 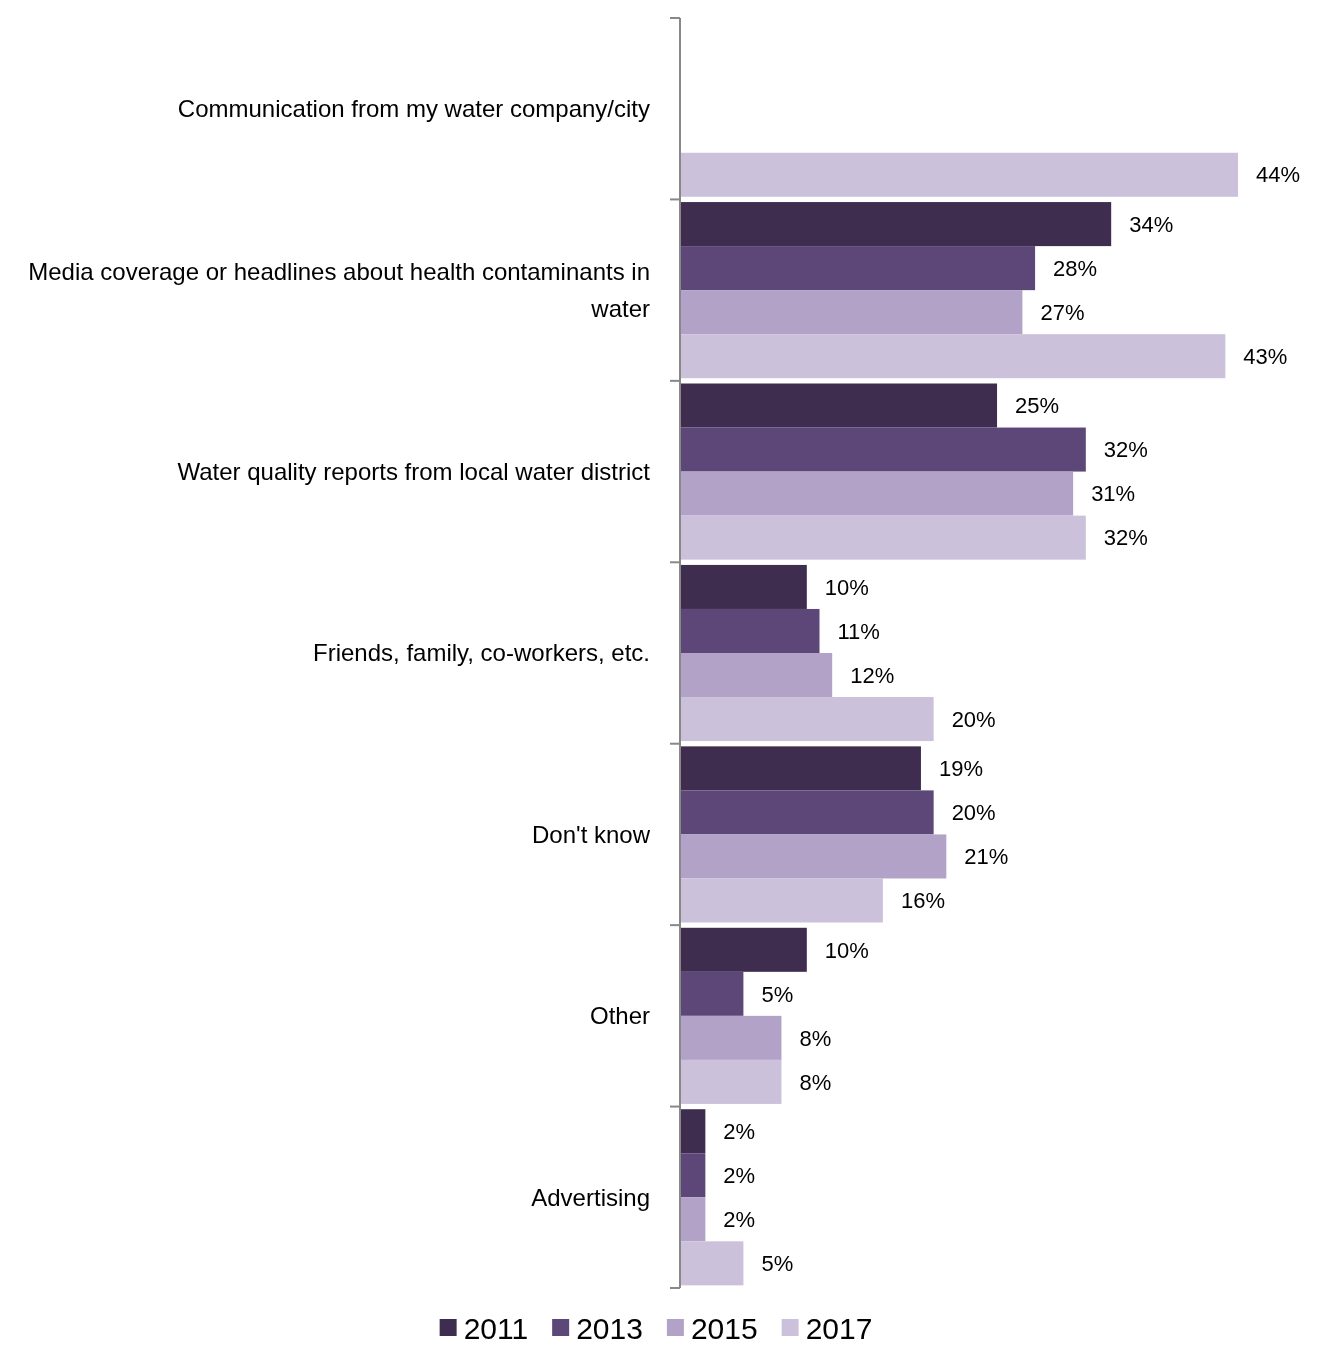 I want to click on data-label: 25%, so click(x=1037, y=406).